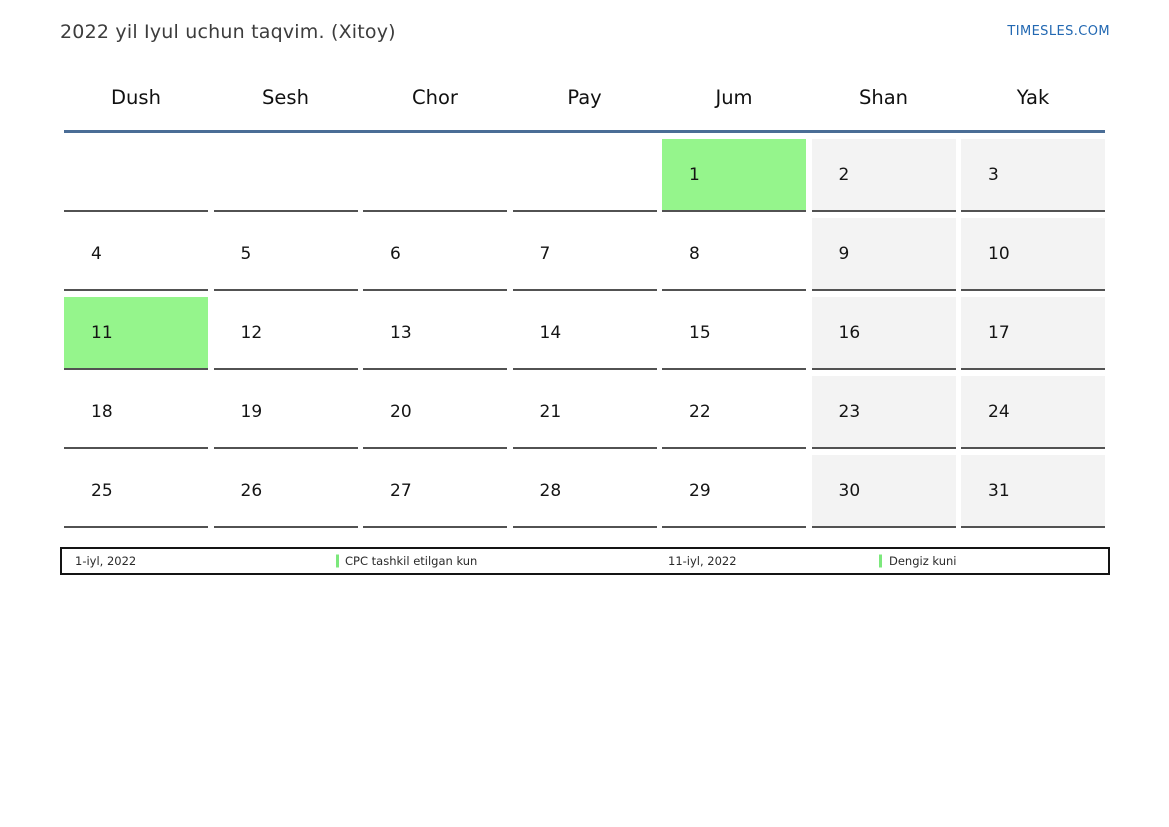 The width and height of the screenshot is (1169, 827). What do you see at coordinates (285, 412) in the screenshot?
I see `day-cell-19: 19` at bounding box center [285, 412].